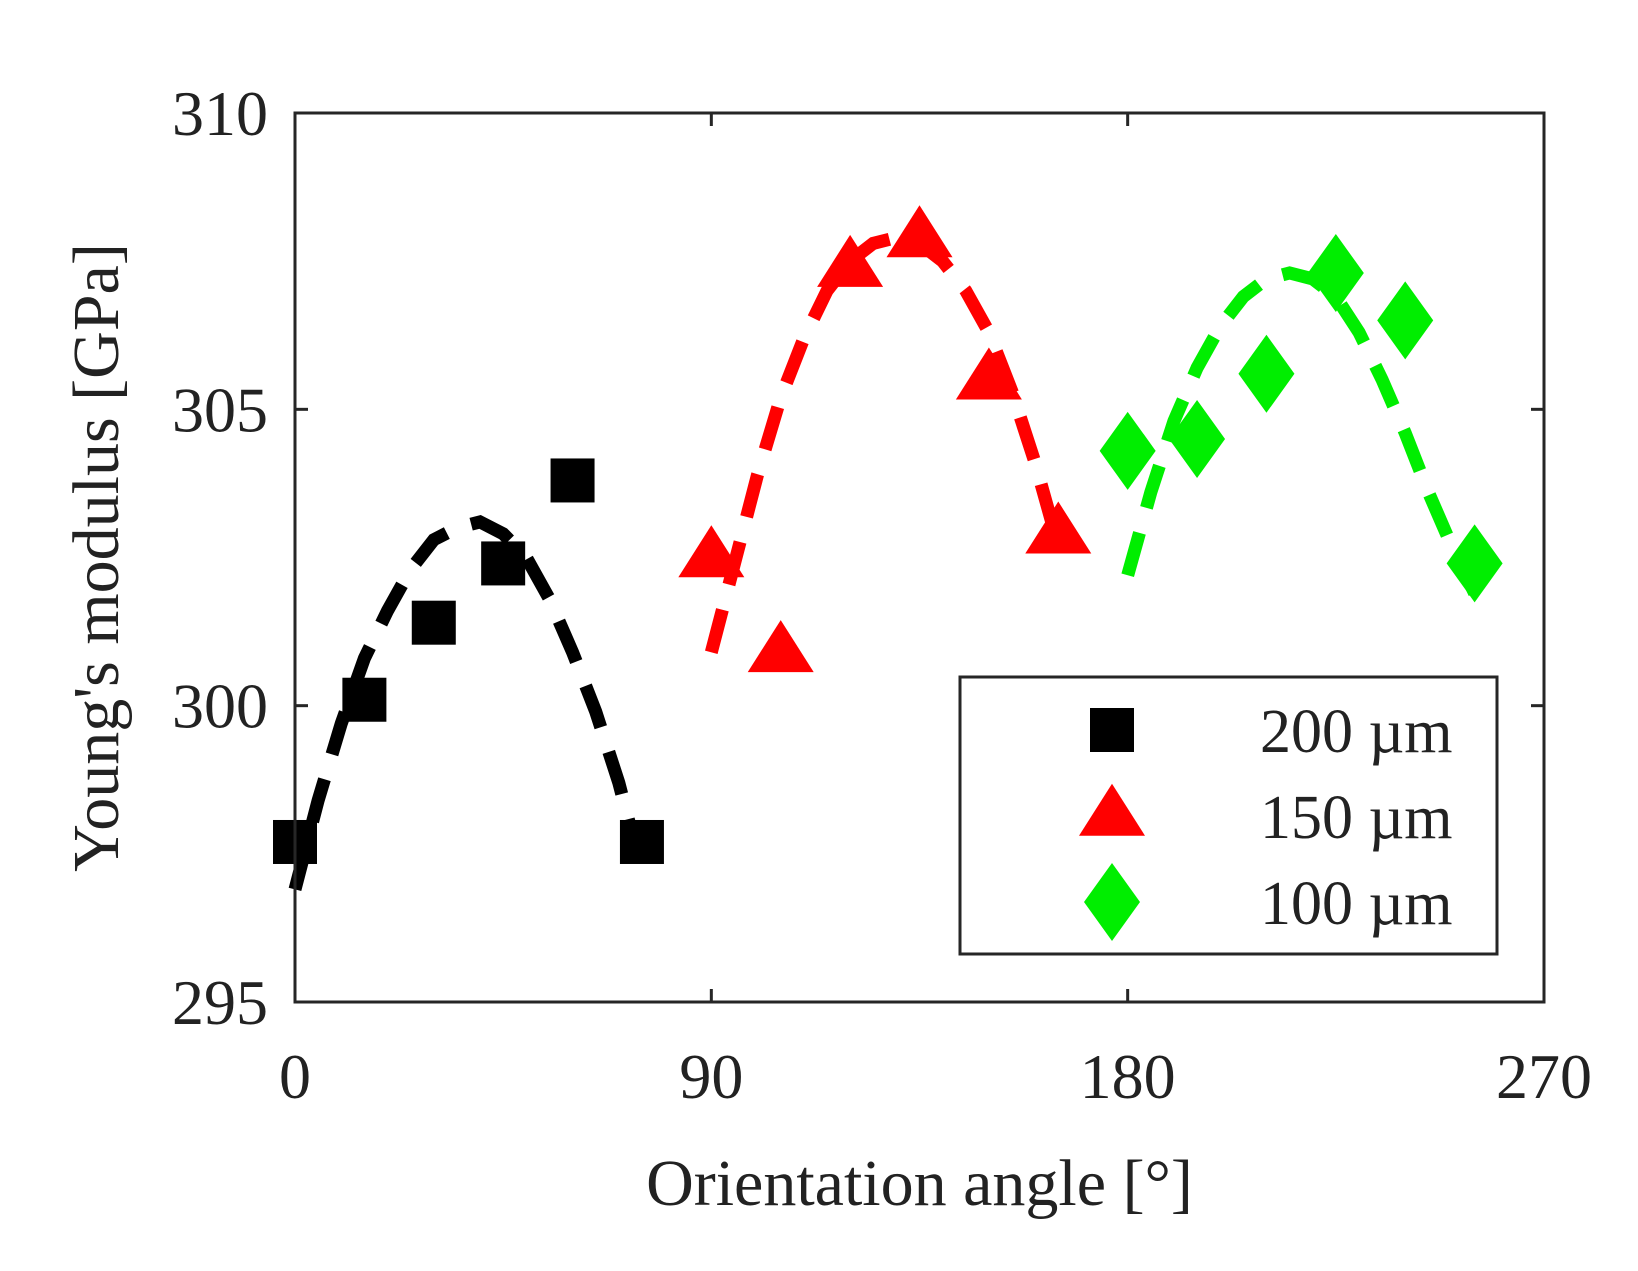 This screenshot has width=1638, height=1271. Describe the element at coordinates (919, 1183) in the screenshot. I see `x-axis-label: Orientation angle [°]` at that location.